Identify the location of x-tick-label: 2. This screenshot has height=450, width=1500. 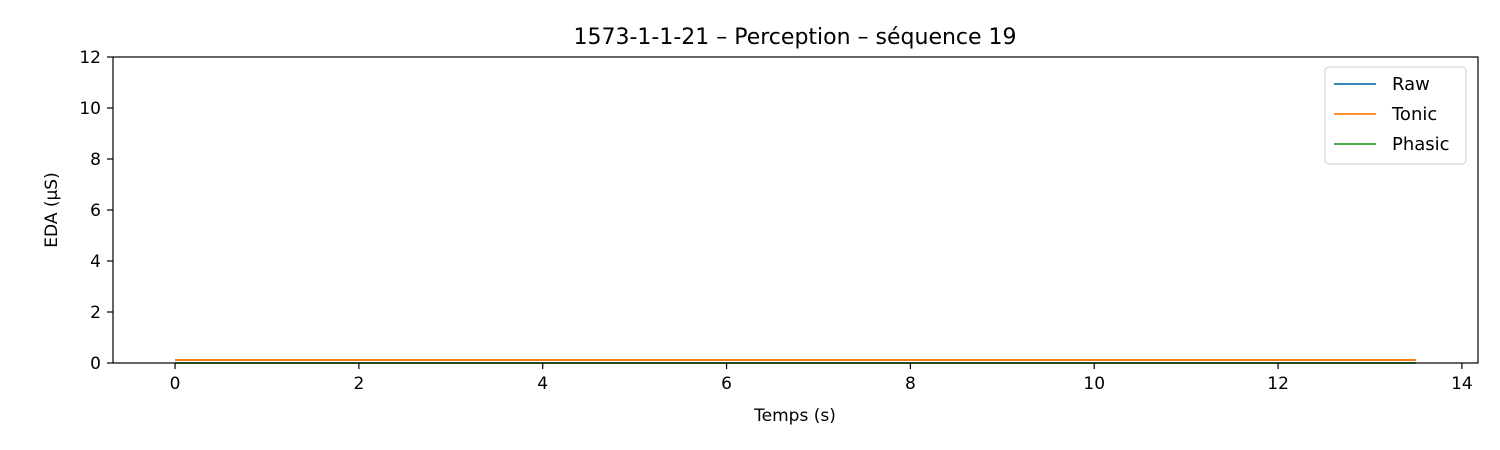
(358, 384).